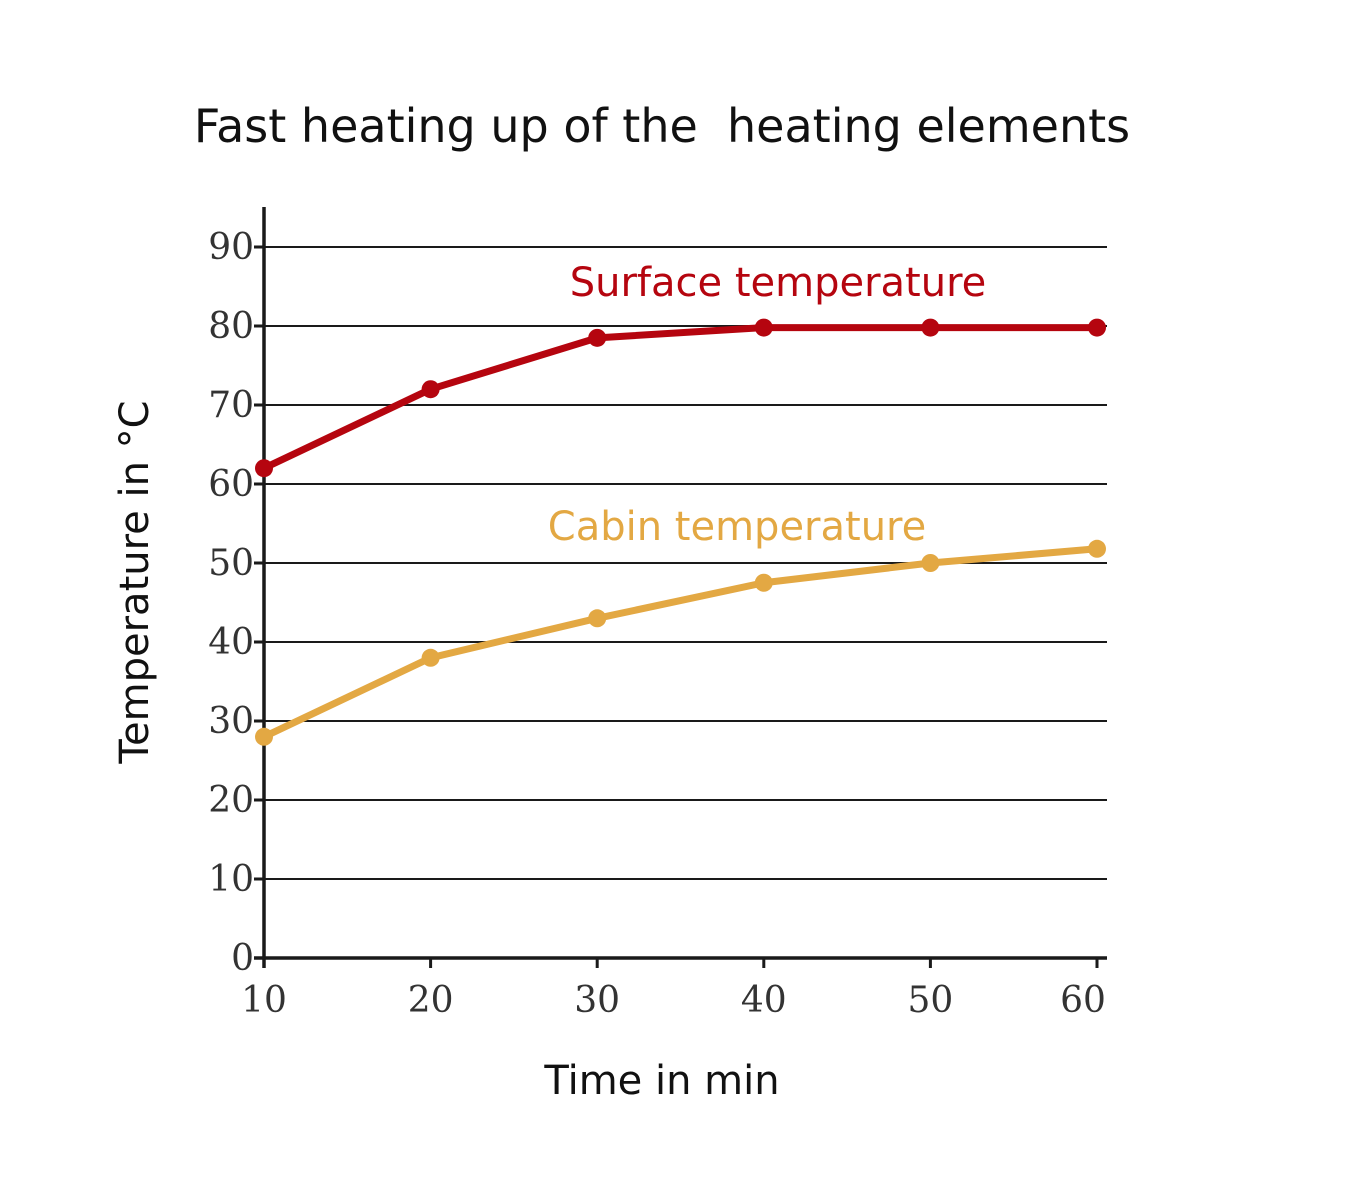 This screenshot has height=1181, width=1350. What do you see at coordinates (231, 879) in the screenshot?
I see `y-tick-label: 10` at bounding box center [231, 879].